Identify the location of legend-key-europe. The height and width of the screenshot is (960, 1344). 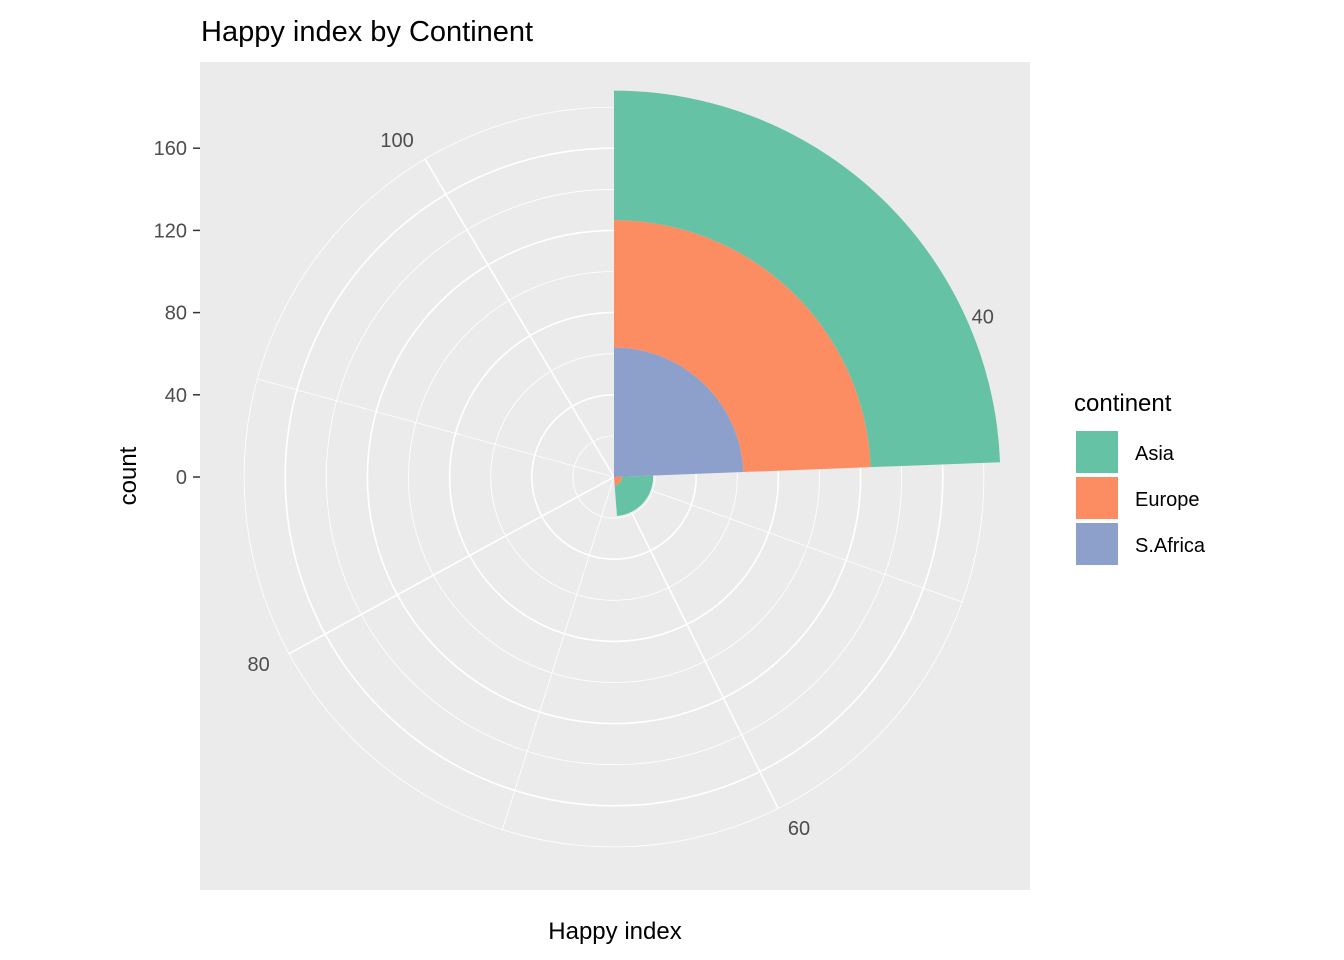
(1097, 498).